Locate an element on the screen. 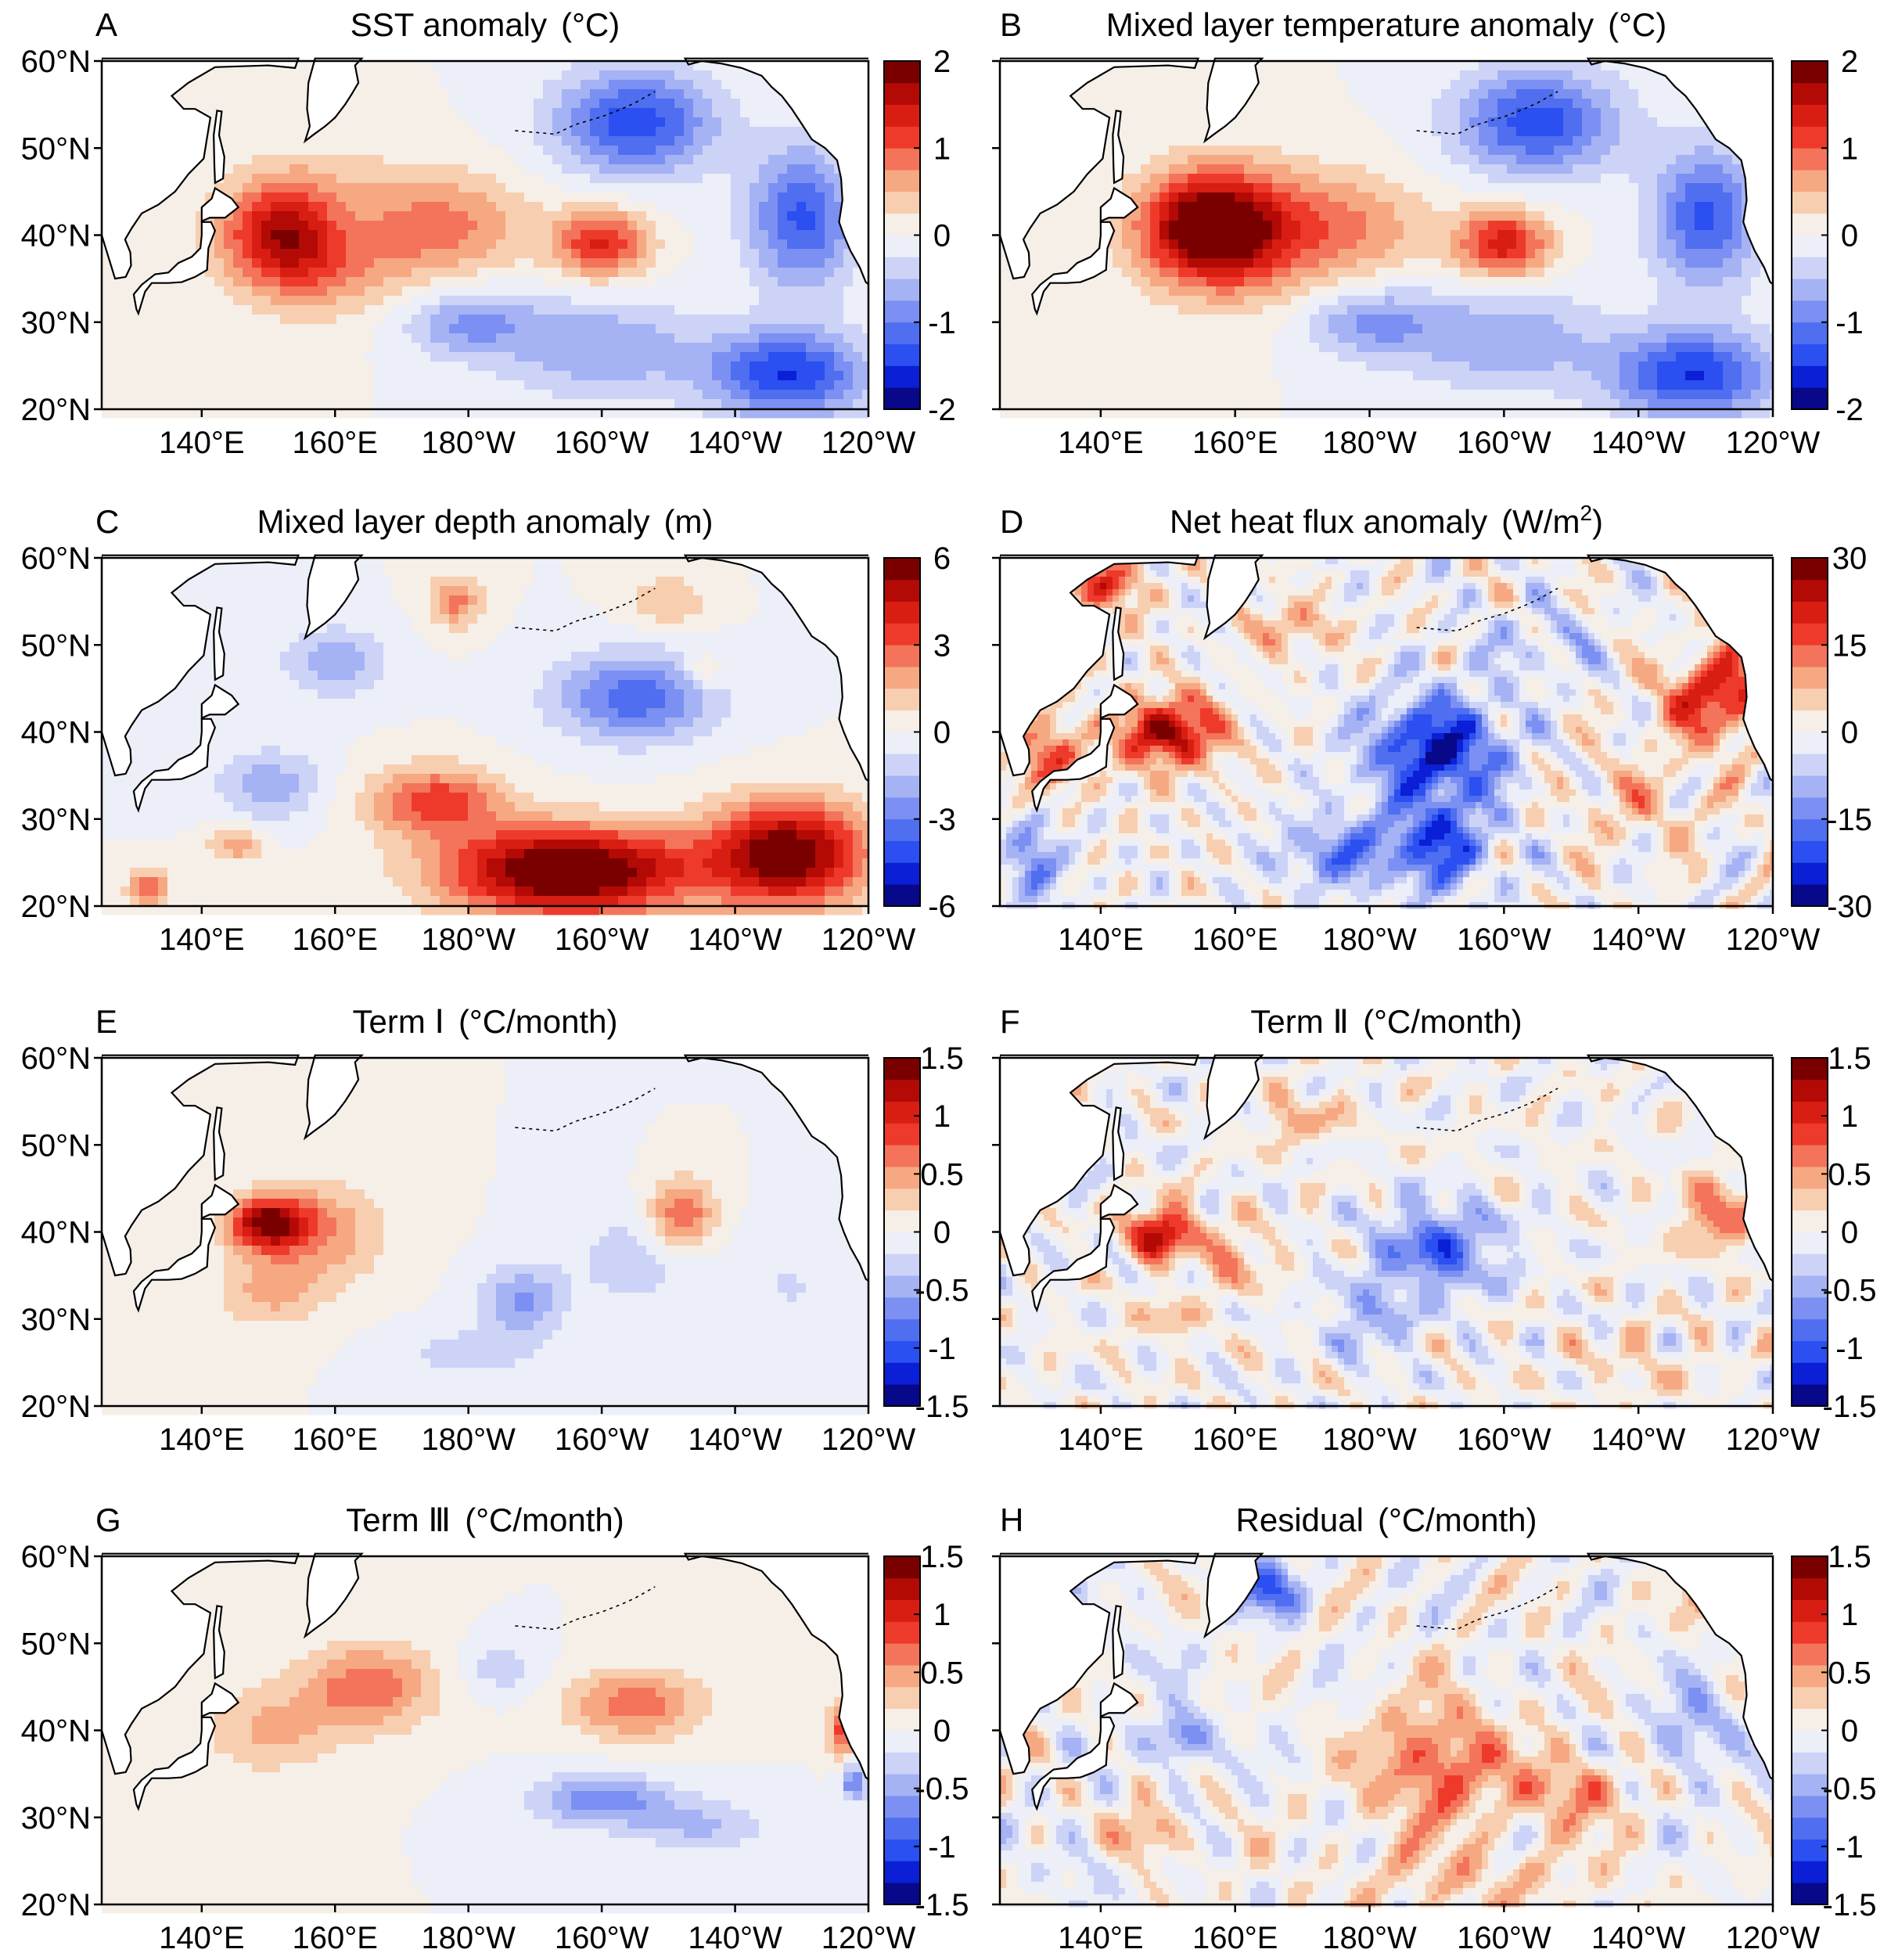 The width and height of the screenshot is (1891, 1960). lat-tick-label: 50°N is located at coordinates (56, 645).